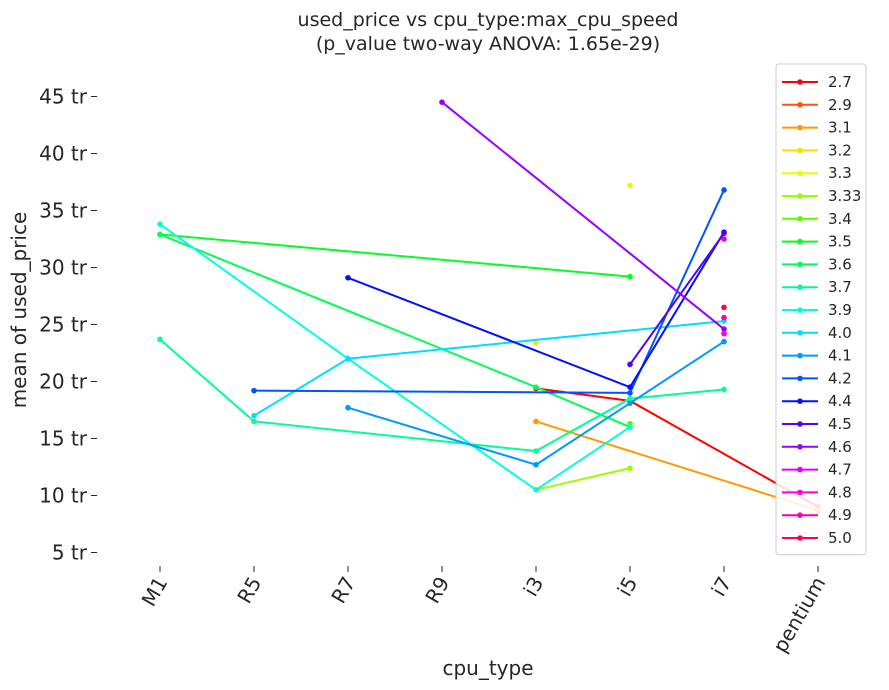 This screenshot has width=889, height=690. What do you see at coordinates (840, 310) in the screenshot?
I see `legend-label: 3.9` at bounding box center [840, 310].